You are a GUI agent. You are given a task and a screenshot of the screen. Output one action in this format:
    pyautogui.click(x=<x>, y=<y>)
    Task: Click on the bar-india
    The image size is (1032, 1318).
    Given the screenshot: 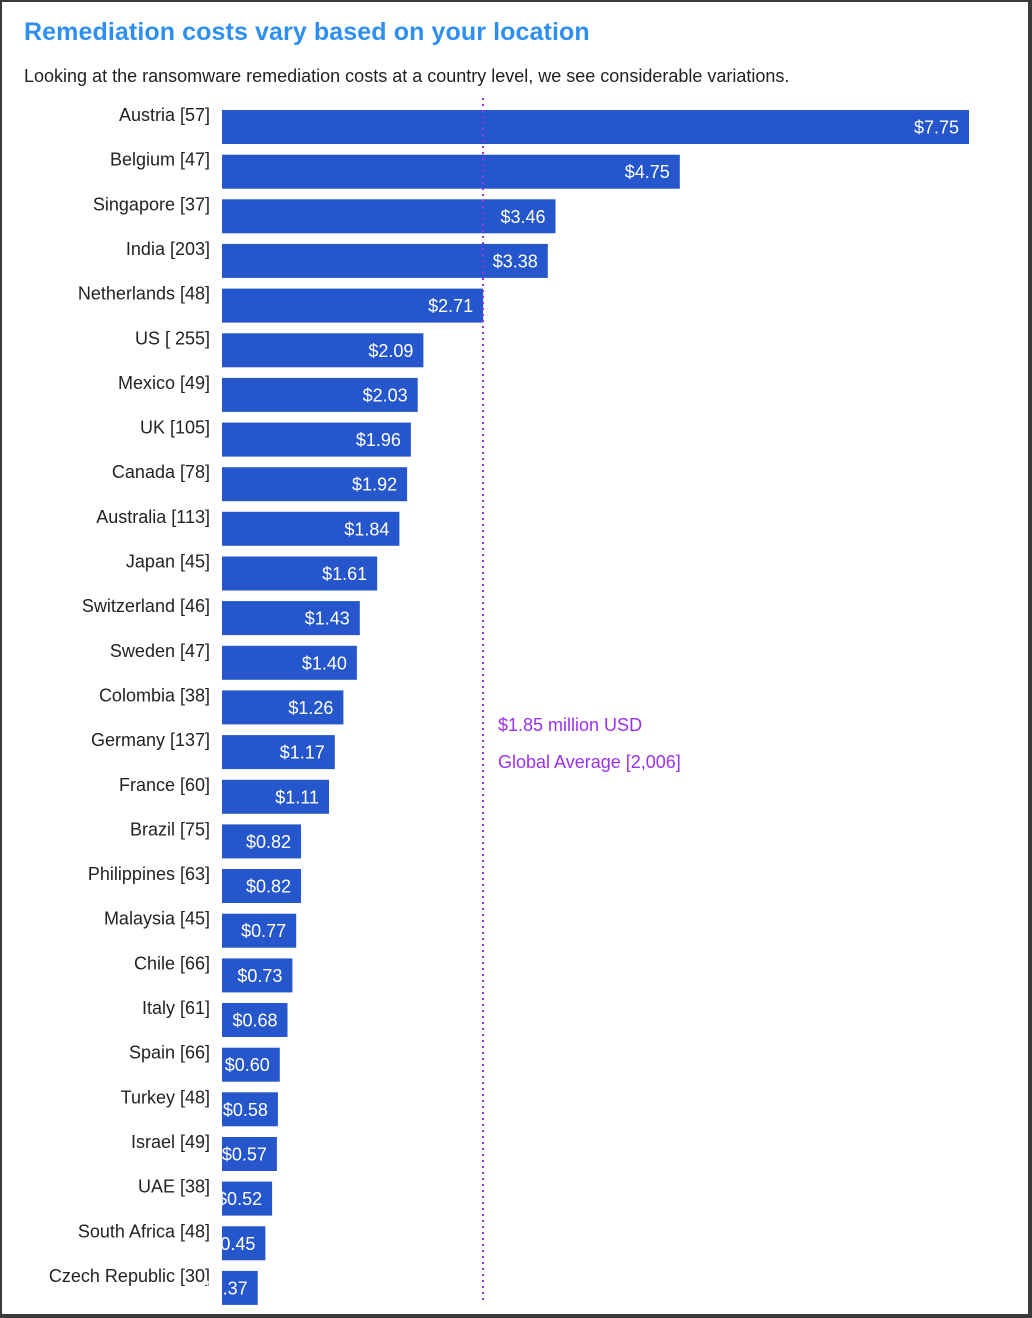 What is the action you would take?
    pyautogui.click(x=385, y=260)
    